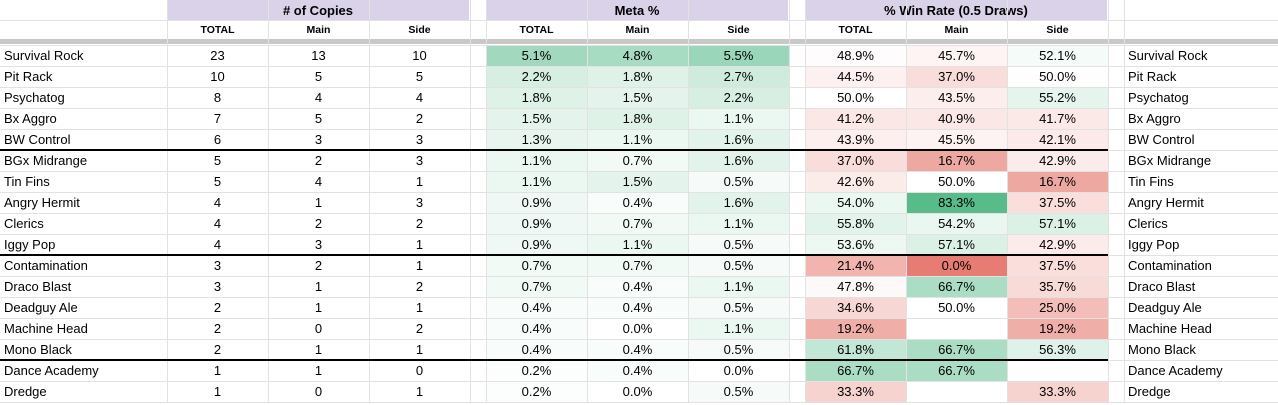 This screenshot has width=1278, height=405. What do you see at coordinates (1152, 76) in the screenshot?
I see `deck-name-repeat: Pit Rack` at bounding box center [1152, 76].